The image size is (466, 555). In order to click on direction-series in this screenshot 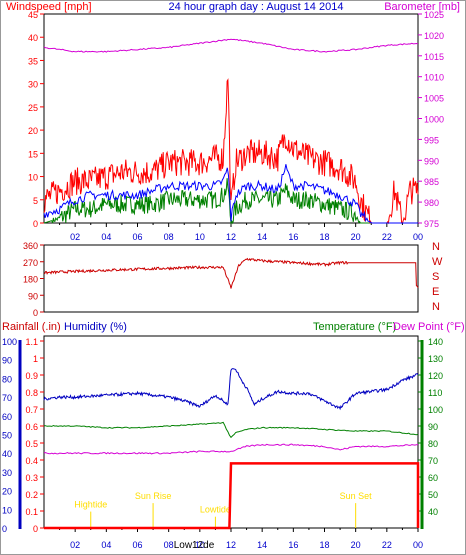, I will do `click(231, 273)`.